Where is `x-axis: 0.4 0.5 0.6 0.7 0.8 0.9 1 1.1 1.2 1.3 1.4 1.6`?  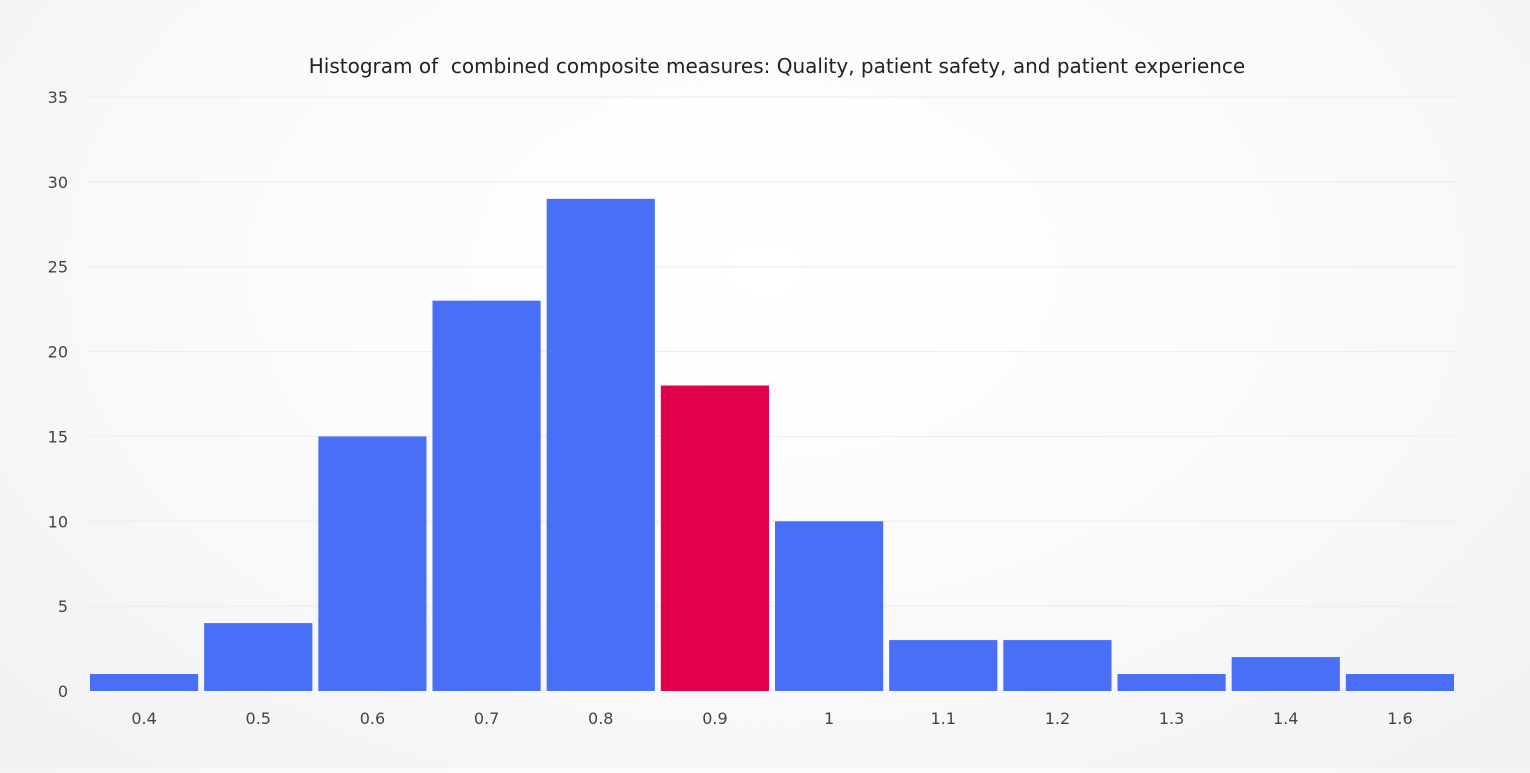 x-axis: 0.4 0.5 0.6 0.7 0.8 0.9 1 1.1 1.2 1.3 1.4 1.6 is located at coordinates (771, 718).